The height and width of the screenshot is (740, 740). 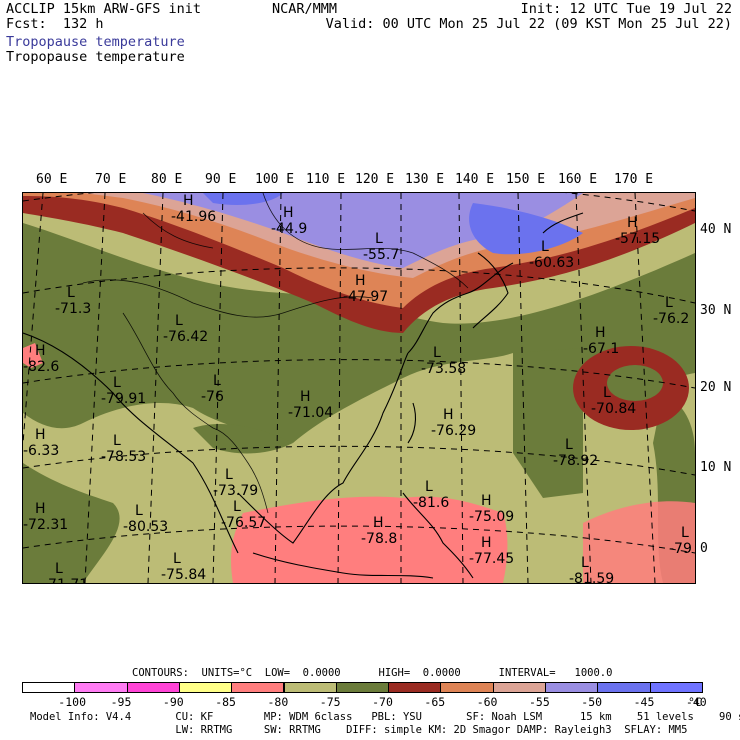 I want to click on extremum-value: -78.92, so click(x=575, y=461).